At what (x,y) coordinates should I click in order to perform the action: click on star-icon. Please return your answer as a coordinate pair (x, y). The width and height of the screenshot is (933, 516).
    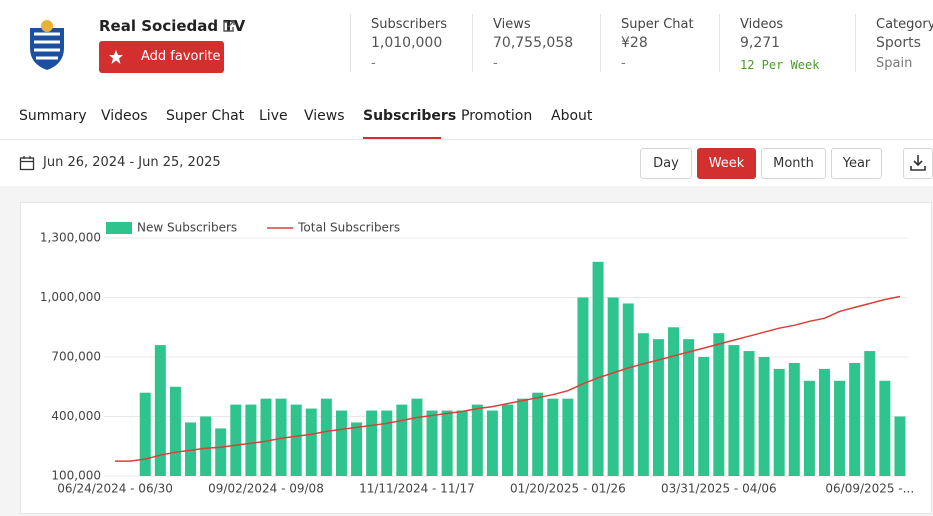
    Looking at the image, I should click on (116, 57).